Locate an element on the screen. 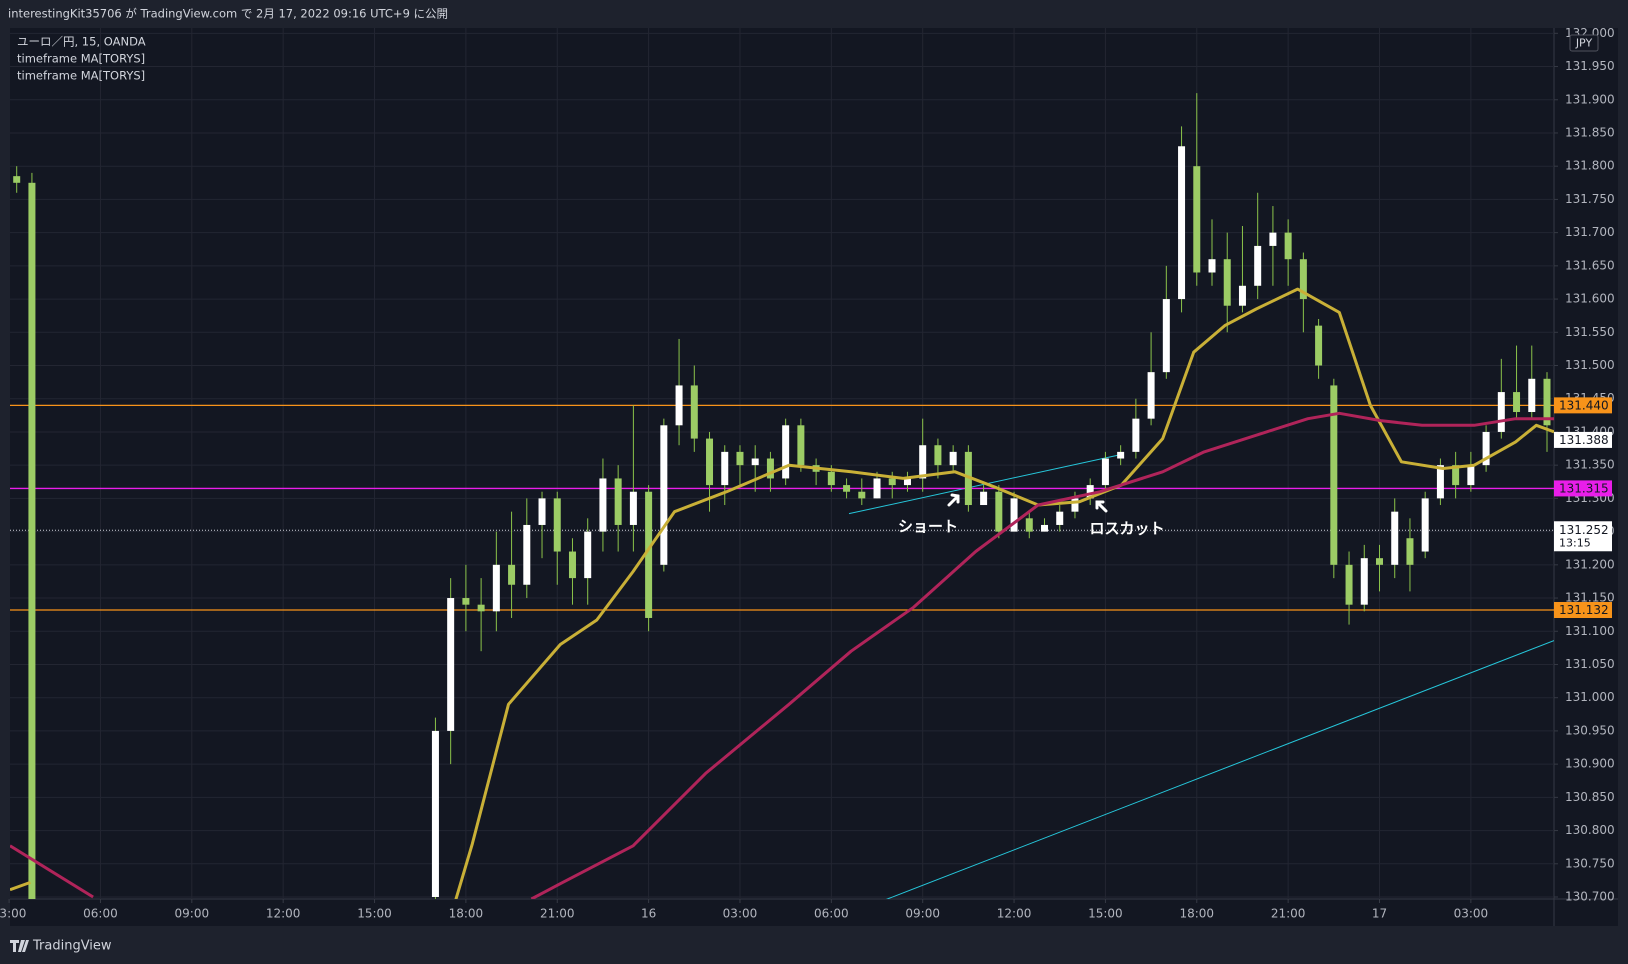  last-price-badge is located at coordinates (1583, 536).